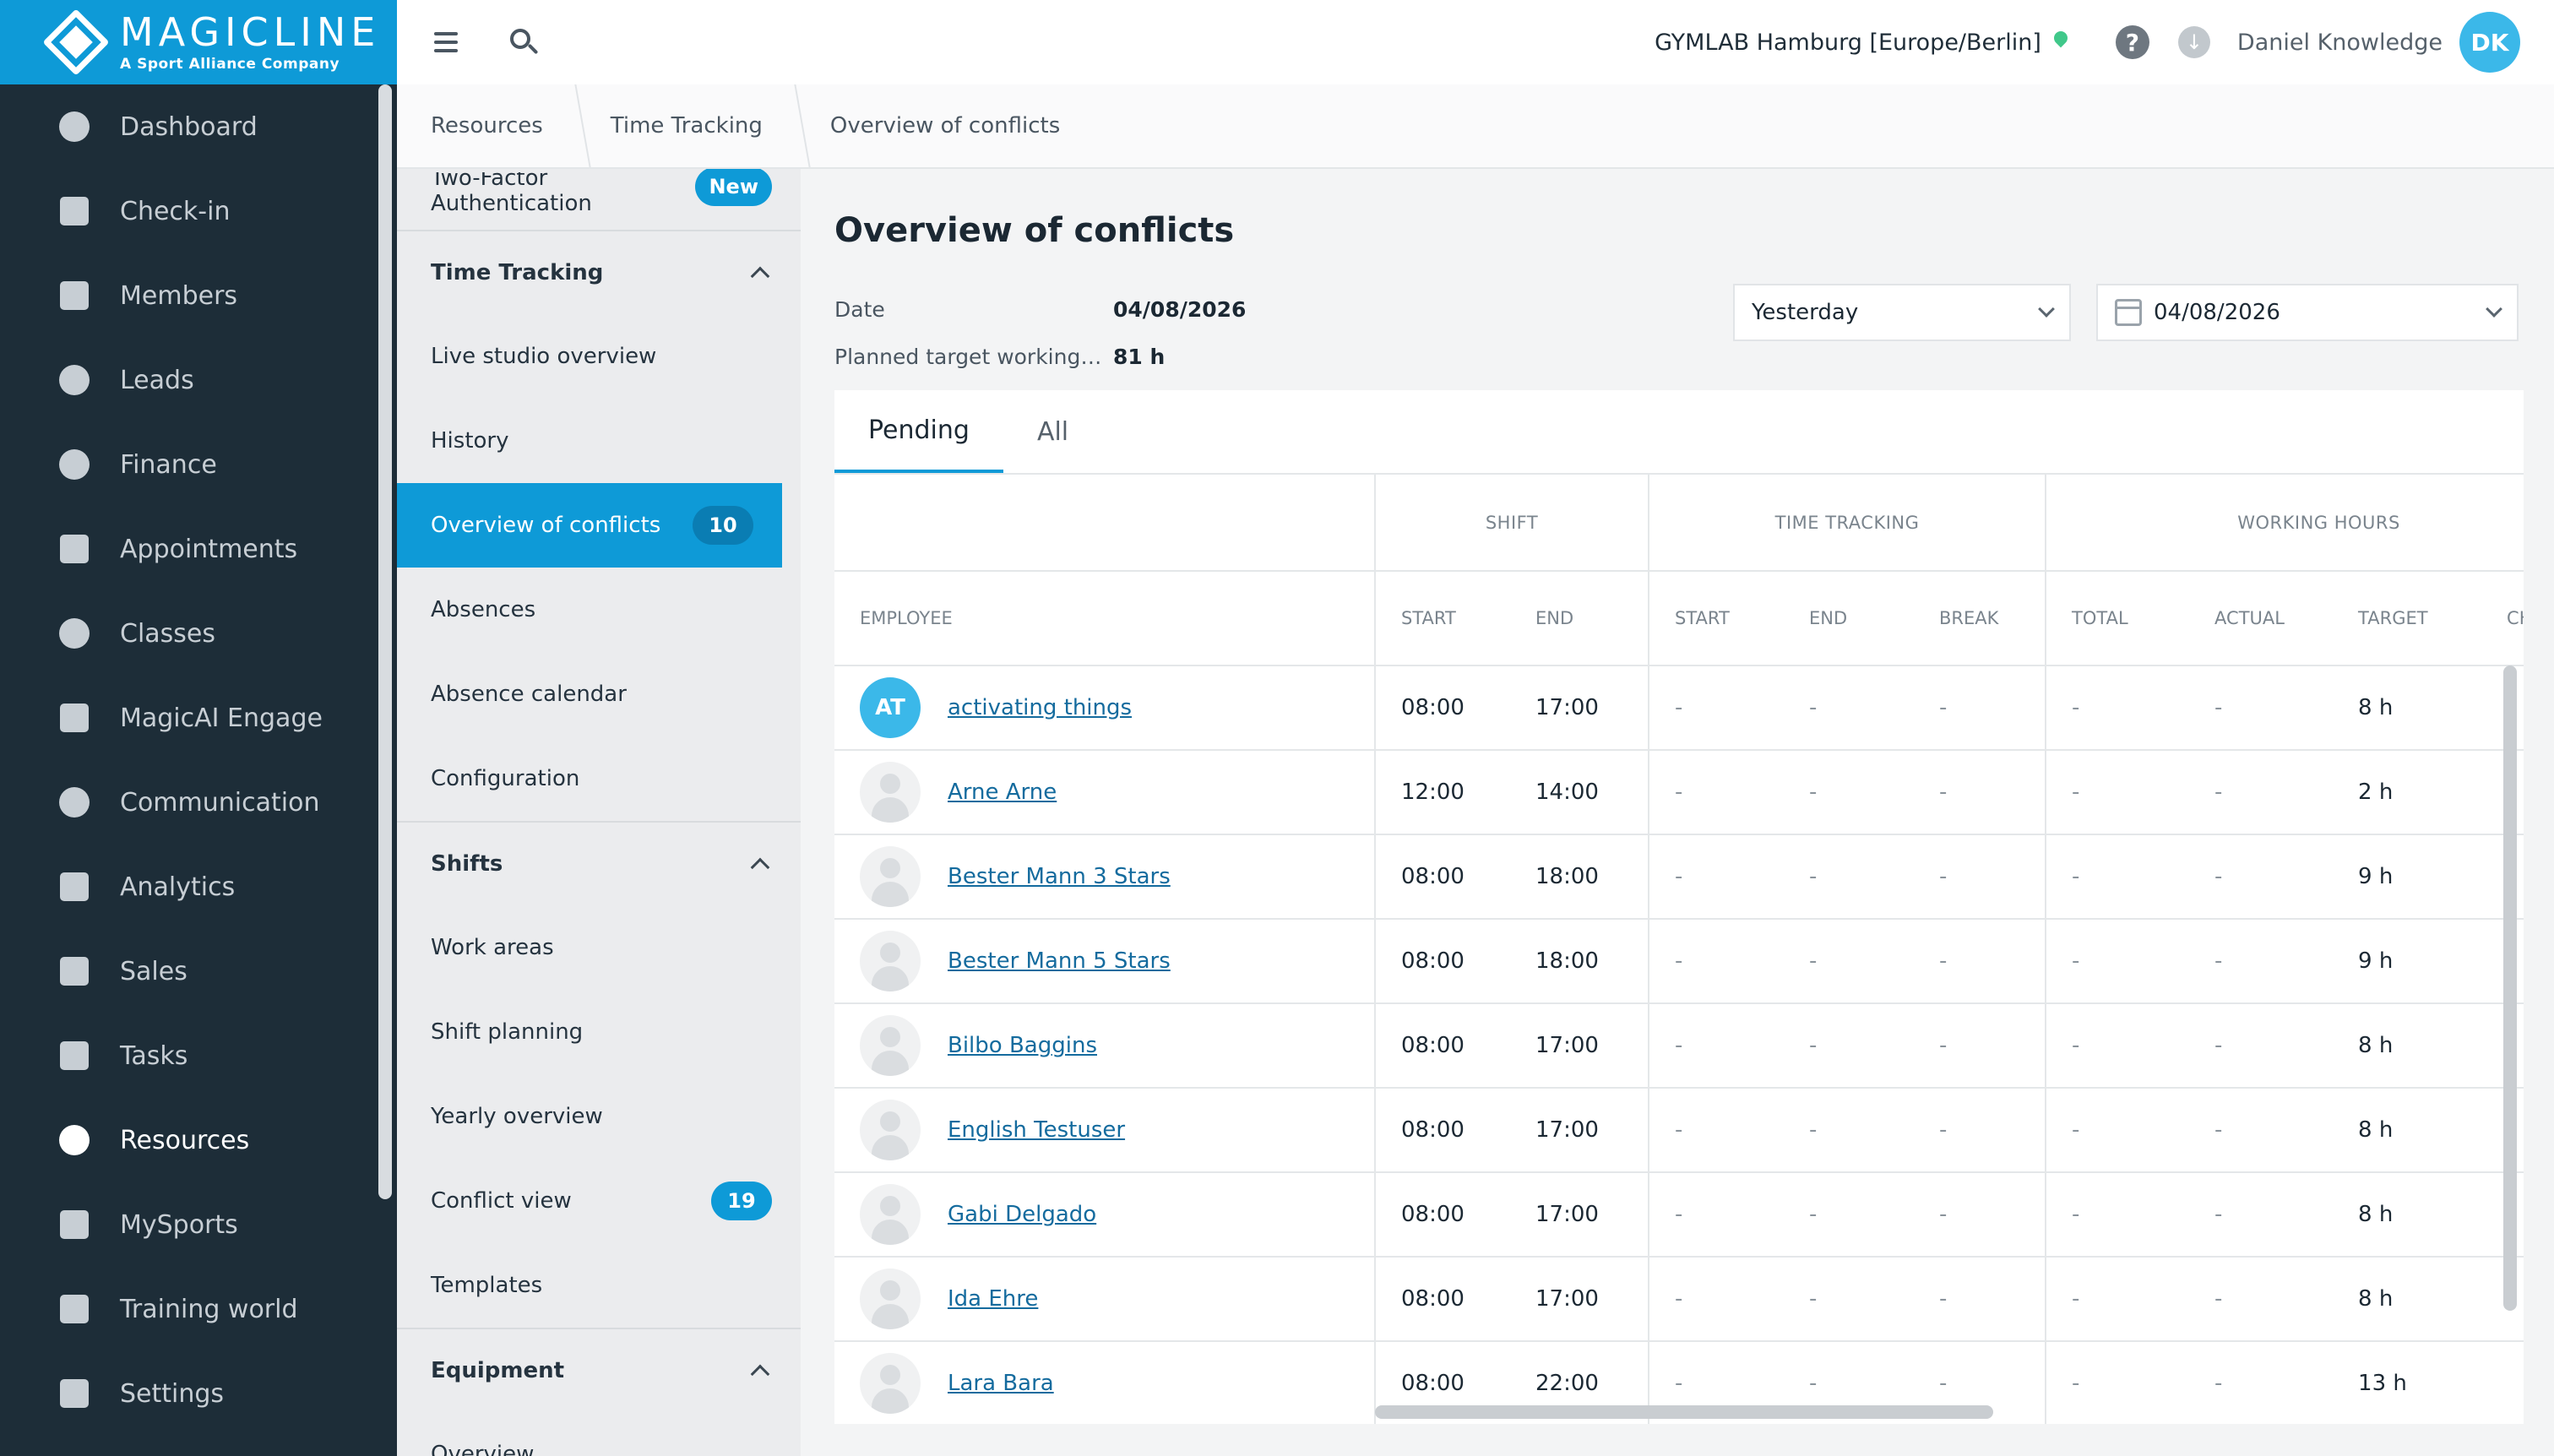 The width and height of the screenshot is (2554, 1456). Describe the element at coordinates (599, 694) in the screenshot. I see `submenu-absence-calendar: Absence calendar` at that location.